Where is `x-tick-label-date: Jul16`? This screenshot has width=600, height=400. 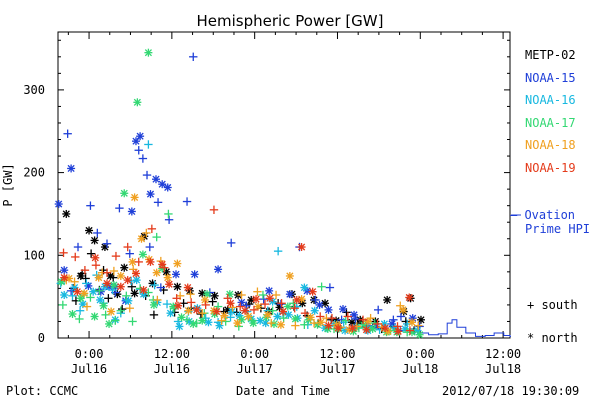
x-tick-label-date: Jul16 is located at coordinates (172, 369).